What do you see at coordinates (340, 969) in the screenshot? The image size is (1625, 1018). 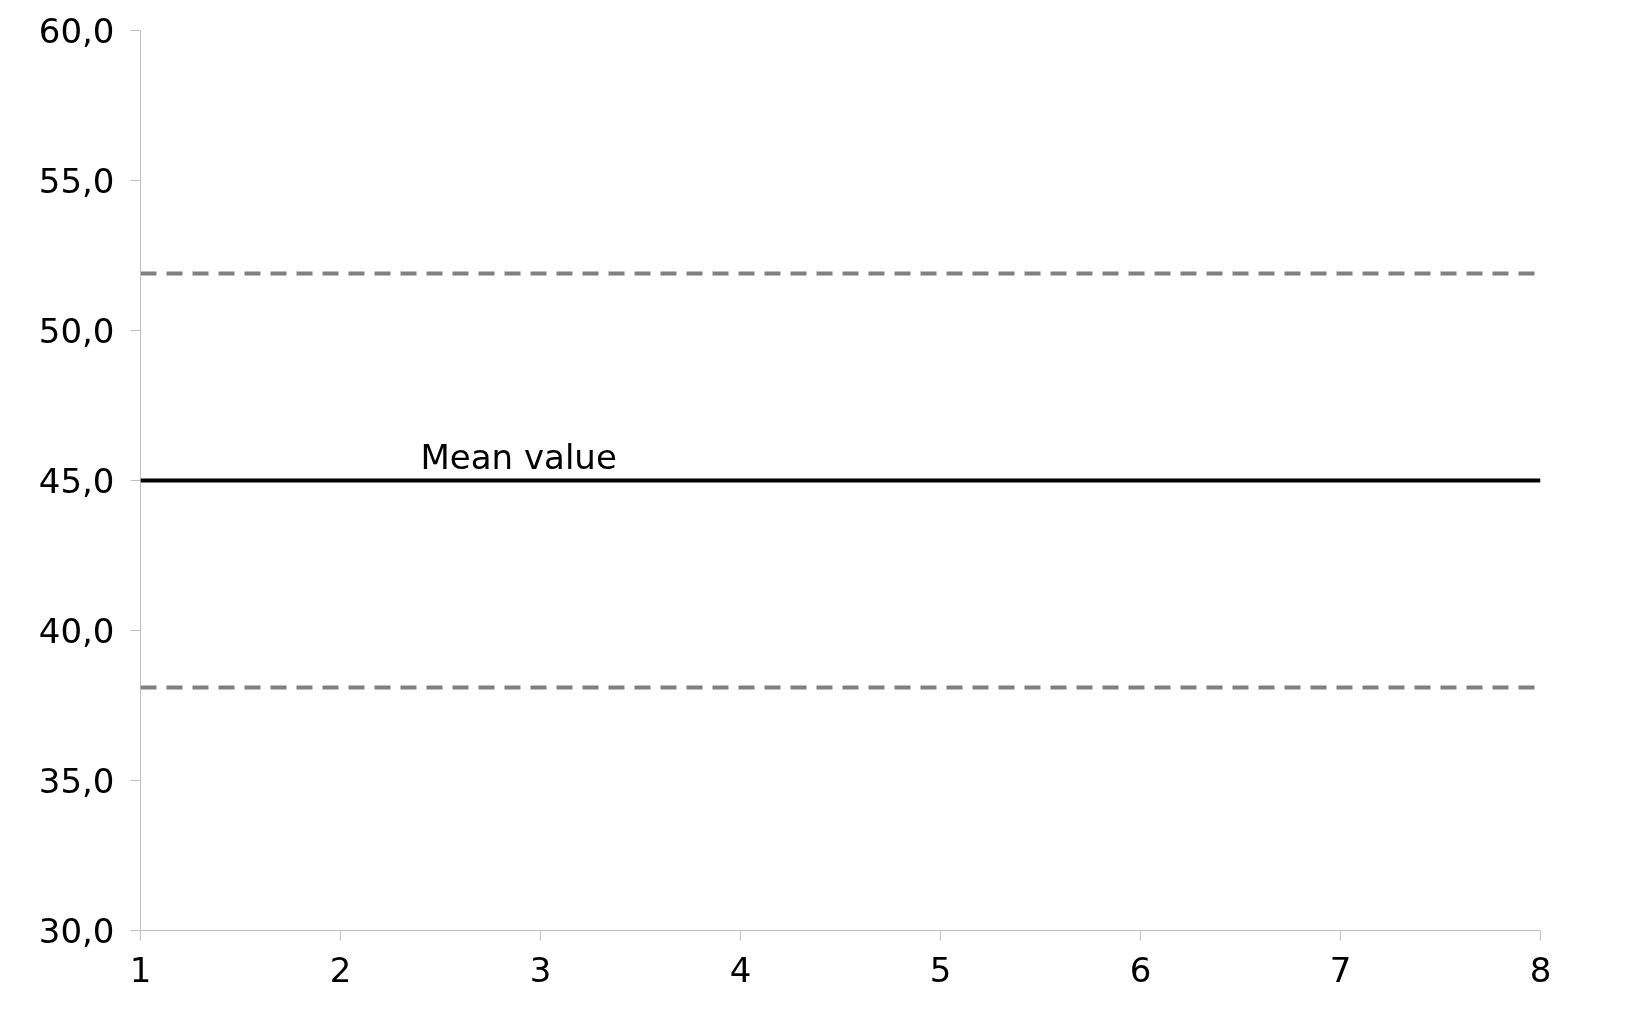 I see `x-tick-label: 2` at bounding box center [340, 969].